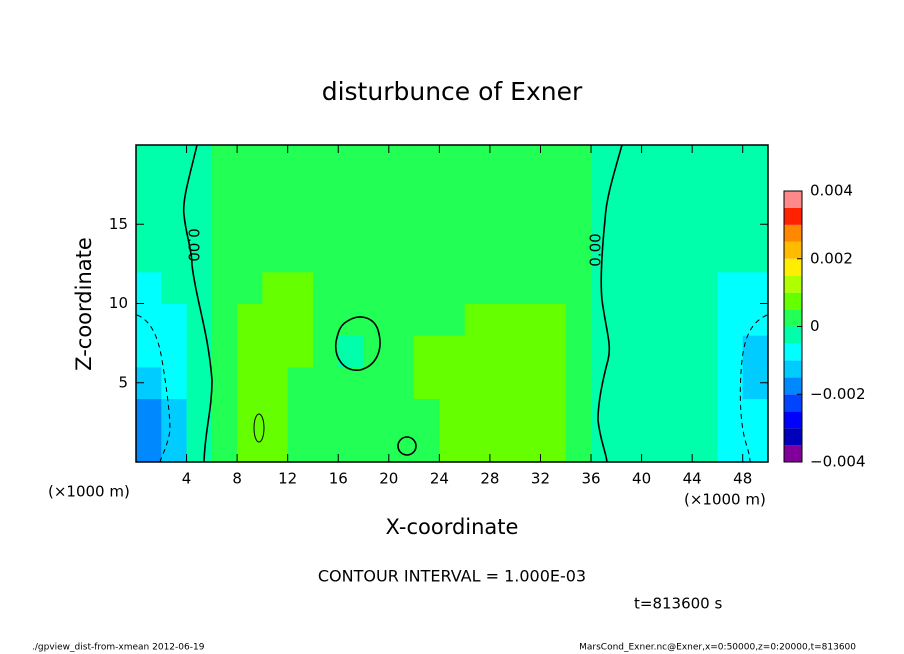 This screenshot has width=904, height=654. I want to click on x-tick-label: 48, so click(742, 479).